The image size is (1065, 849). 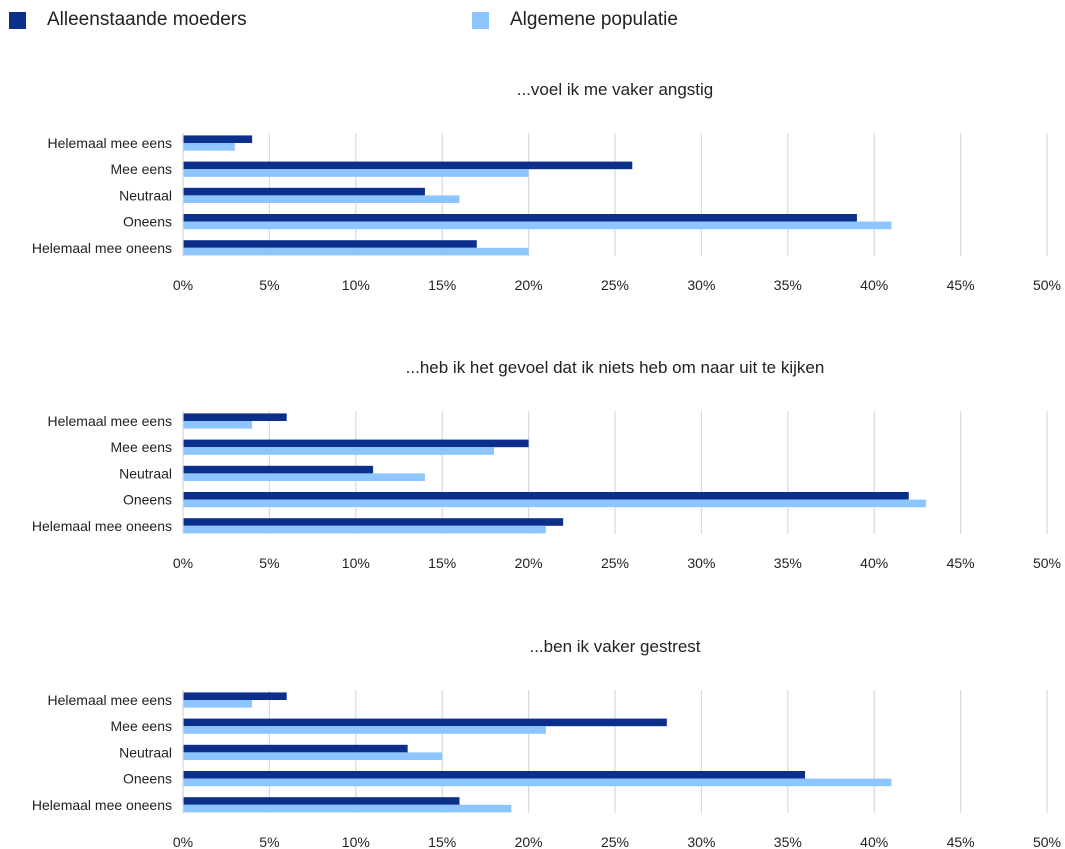 What do you see at coordinates (529, 841) in the screenshot?
I see `chart-3-tick-label: 20%` at bounding box center [529, 841].